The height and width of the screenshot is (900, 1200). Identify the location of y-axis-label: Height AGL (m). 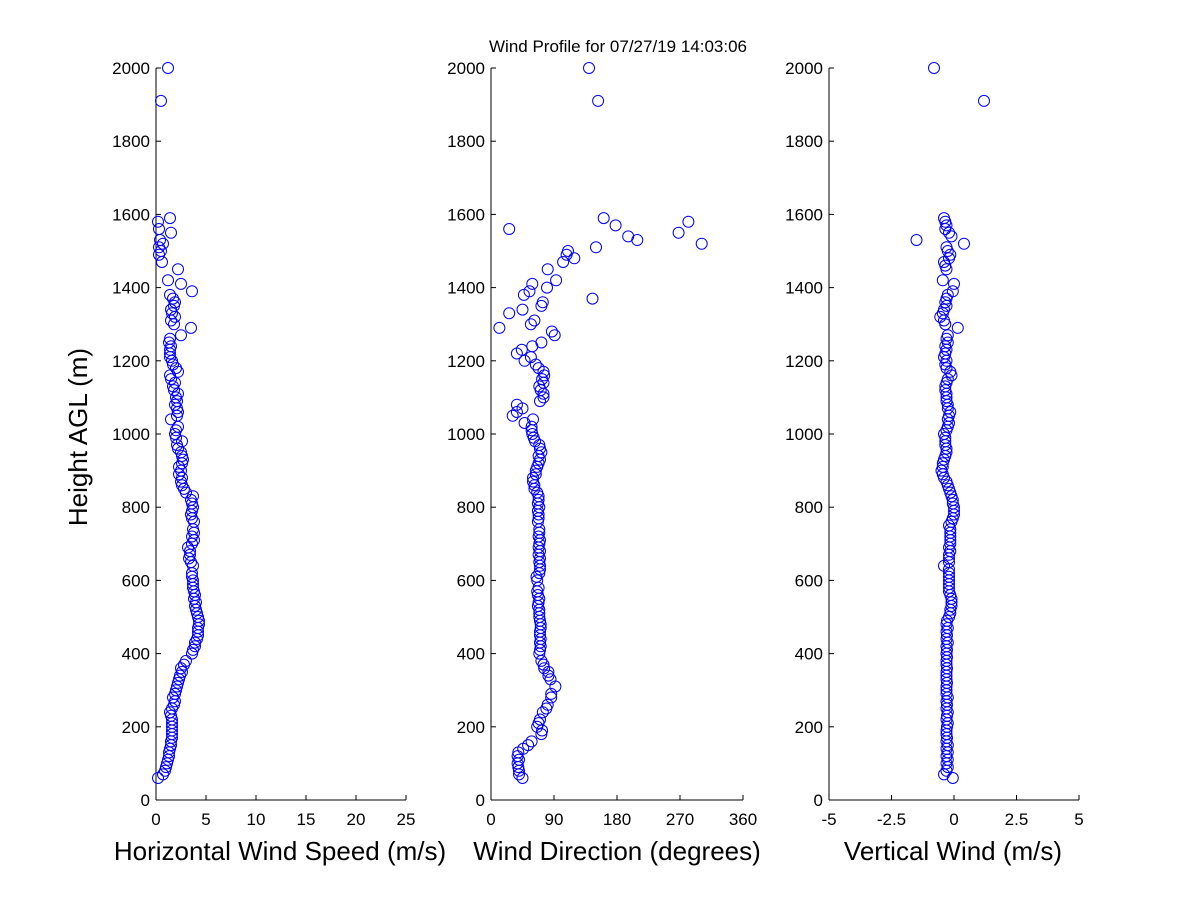
(78, 437).